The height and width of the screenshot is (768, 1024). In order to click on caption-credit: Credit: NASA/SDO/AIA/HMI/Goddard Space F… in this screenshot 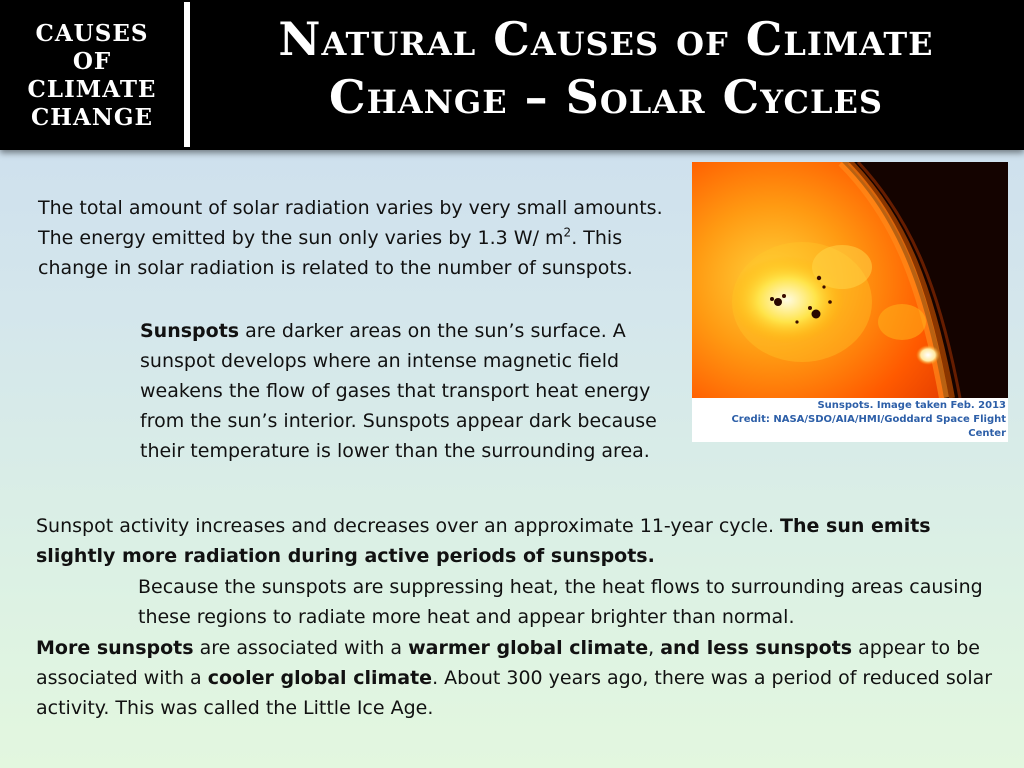, I will do `click(868, 426)`.